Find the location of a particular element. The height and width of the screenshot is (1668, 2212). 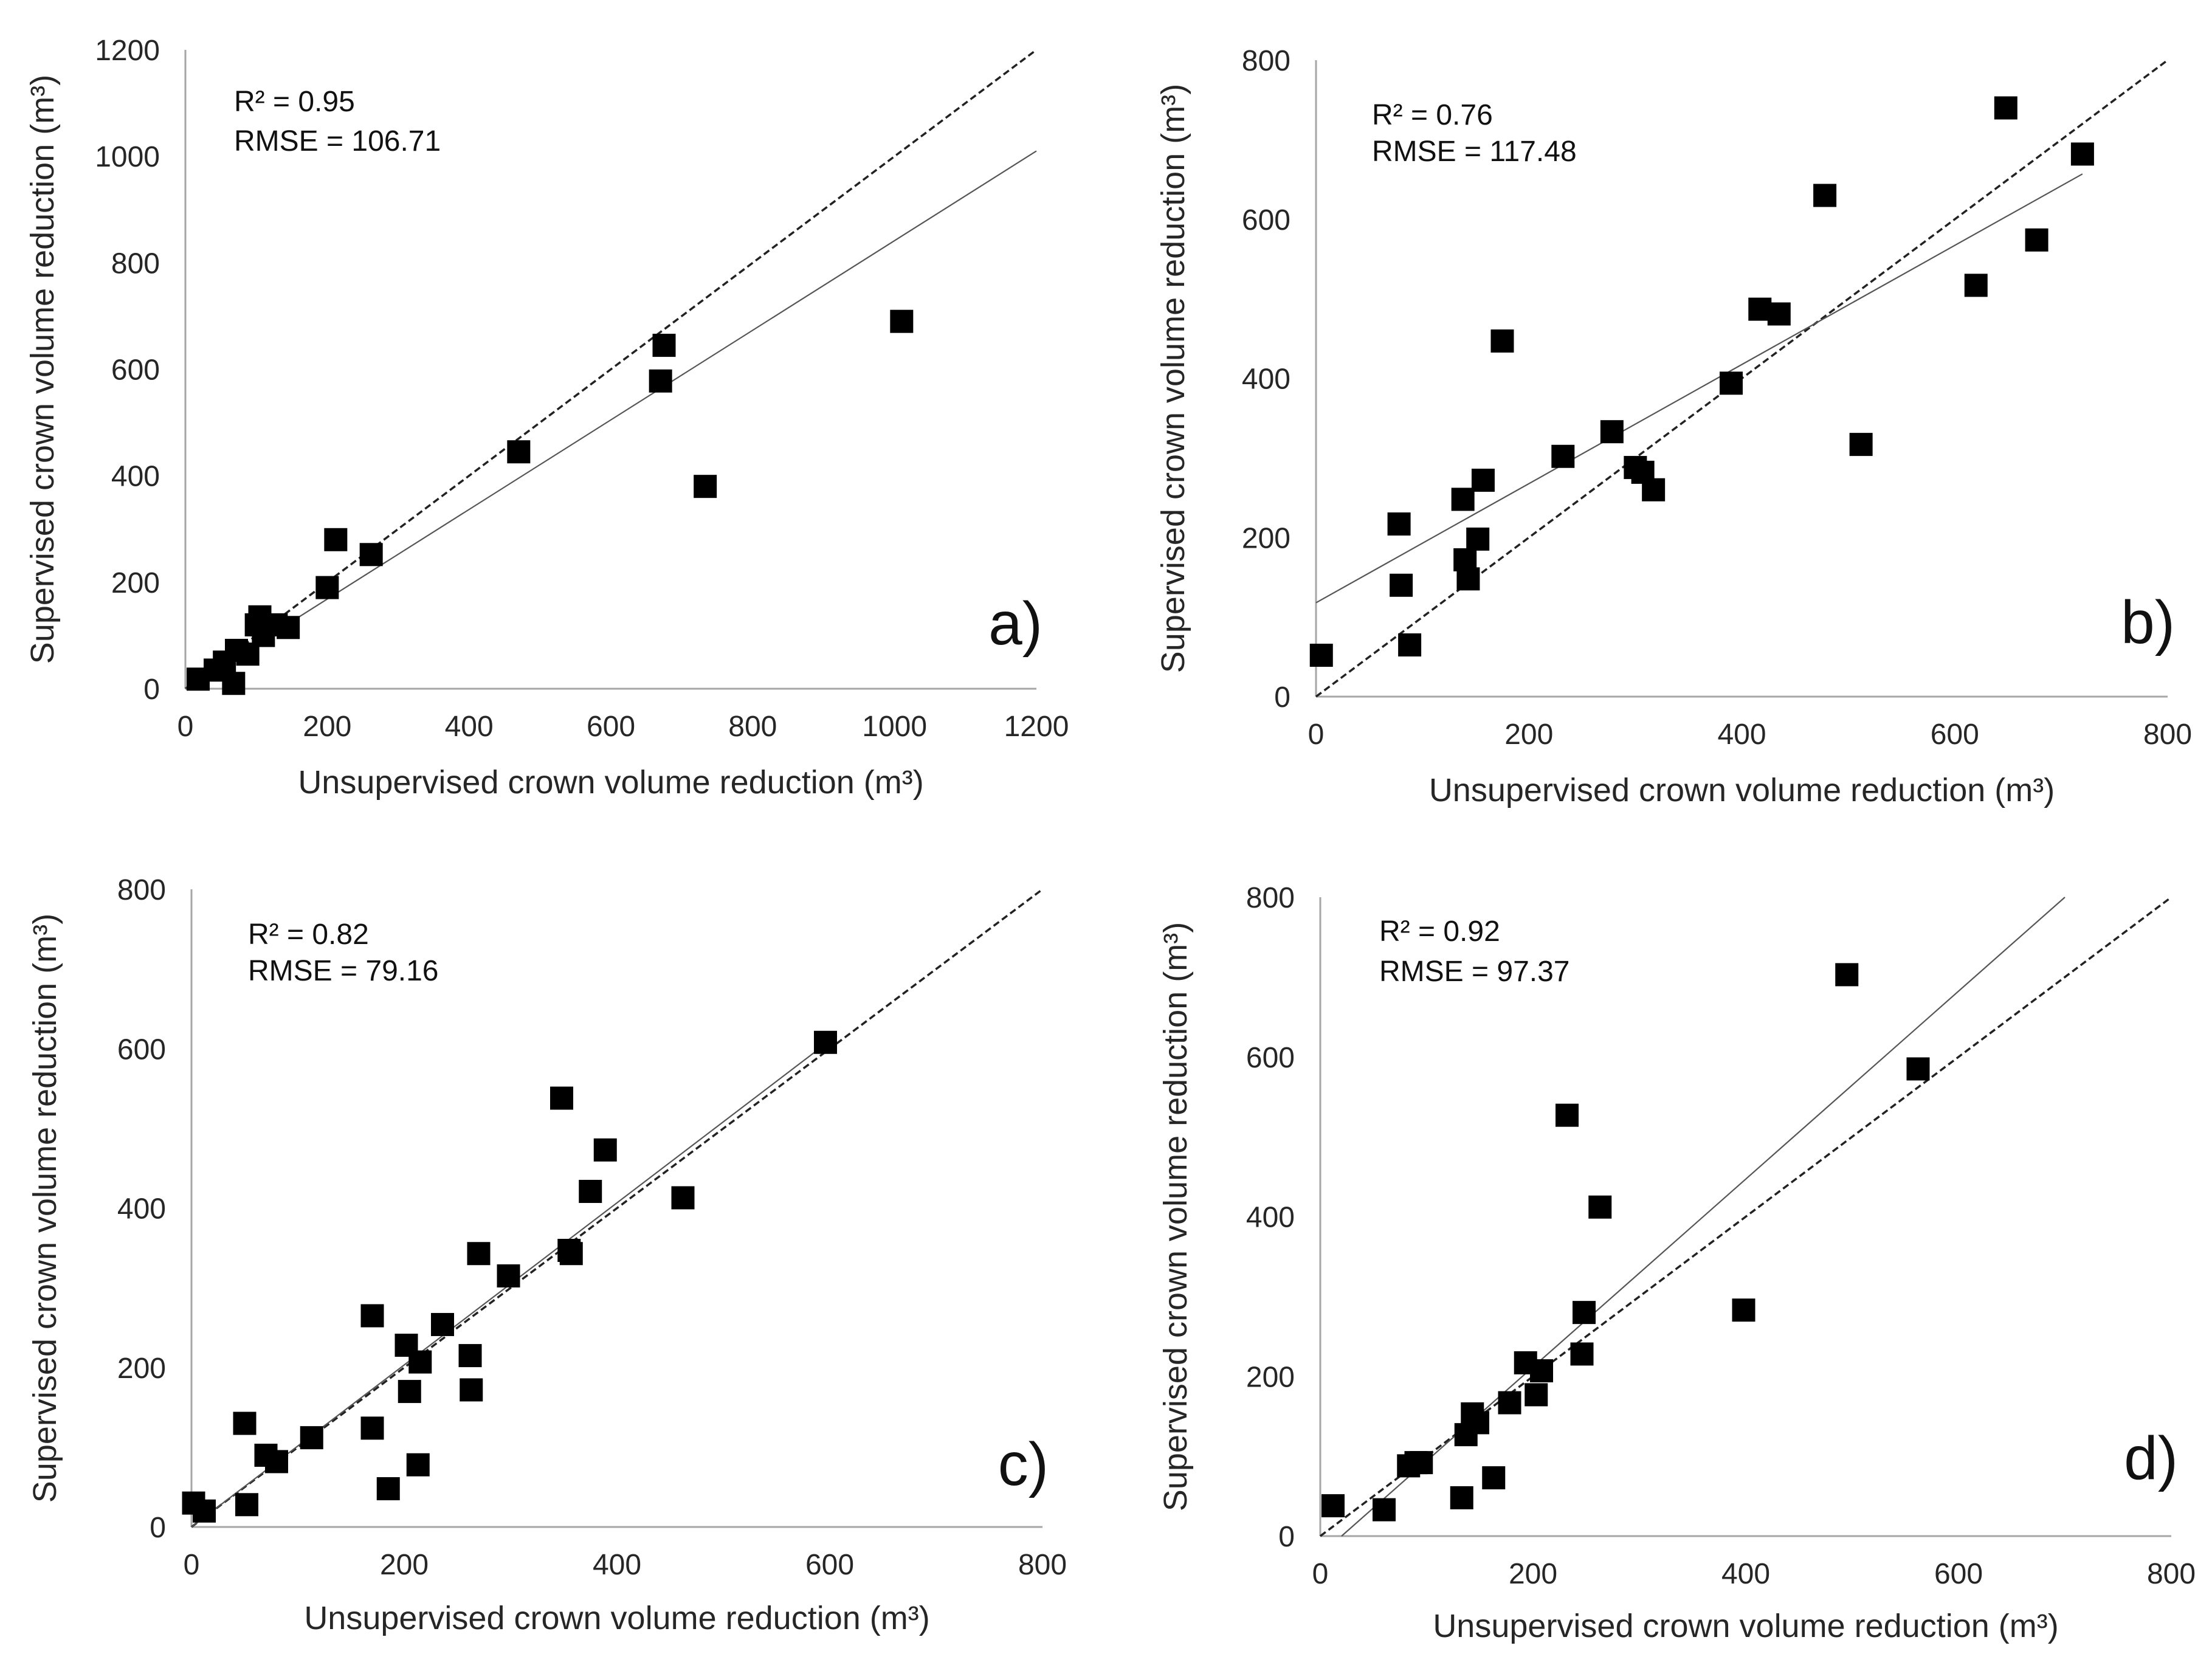

r-squared-text: R² = 0.95 is located at coordinates (295, 102).